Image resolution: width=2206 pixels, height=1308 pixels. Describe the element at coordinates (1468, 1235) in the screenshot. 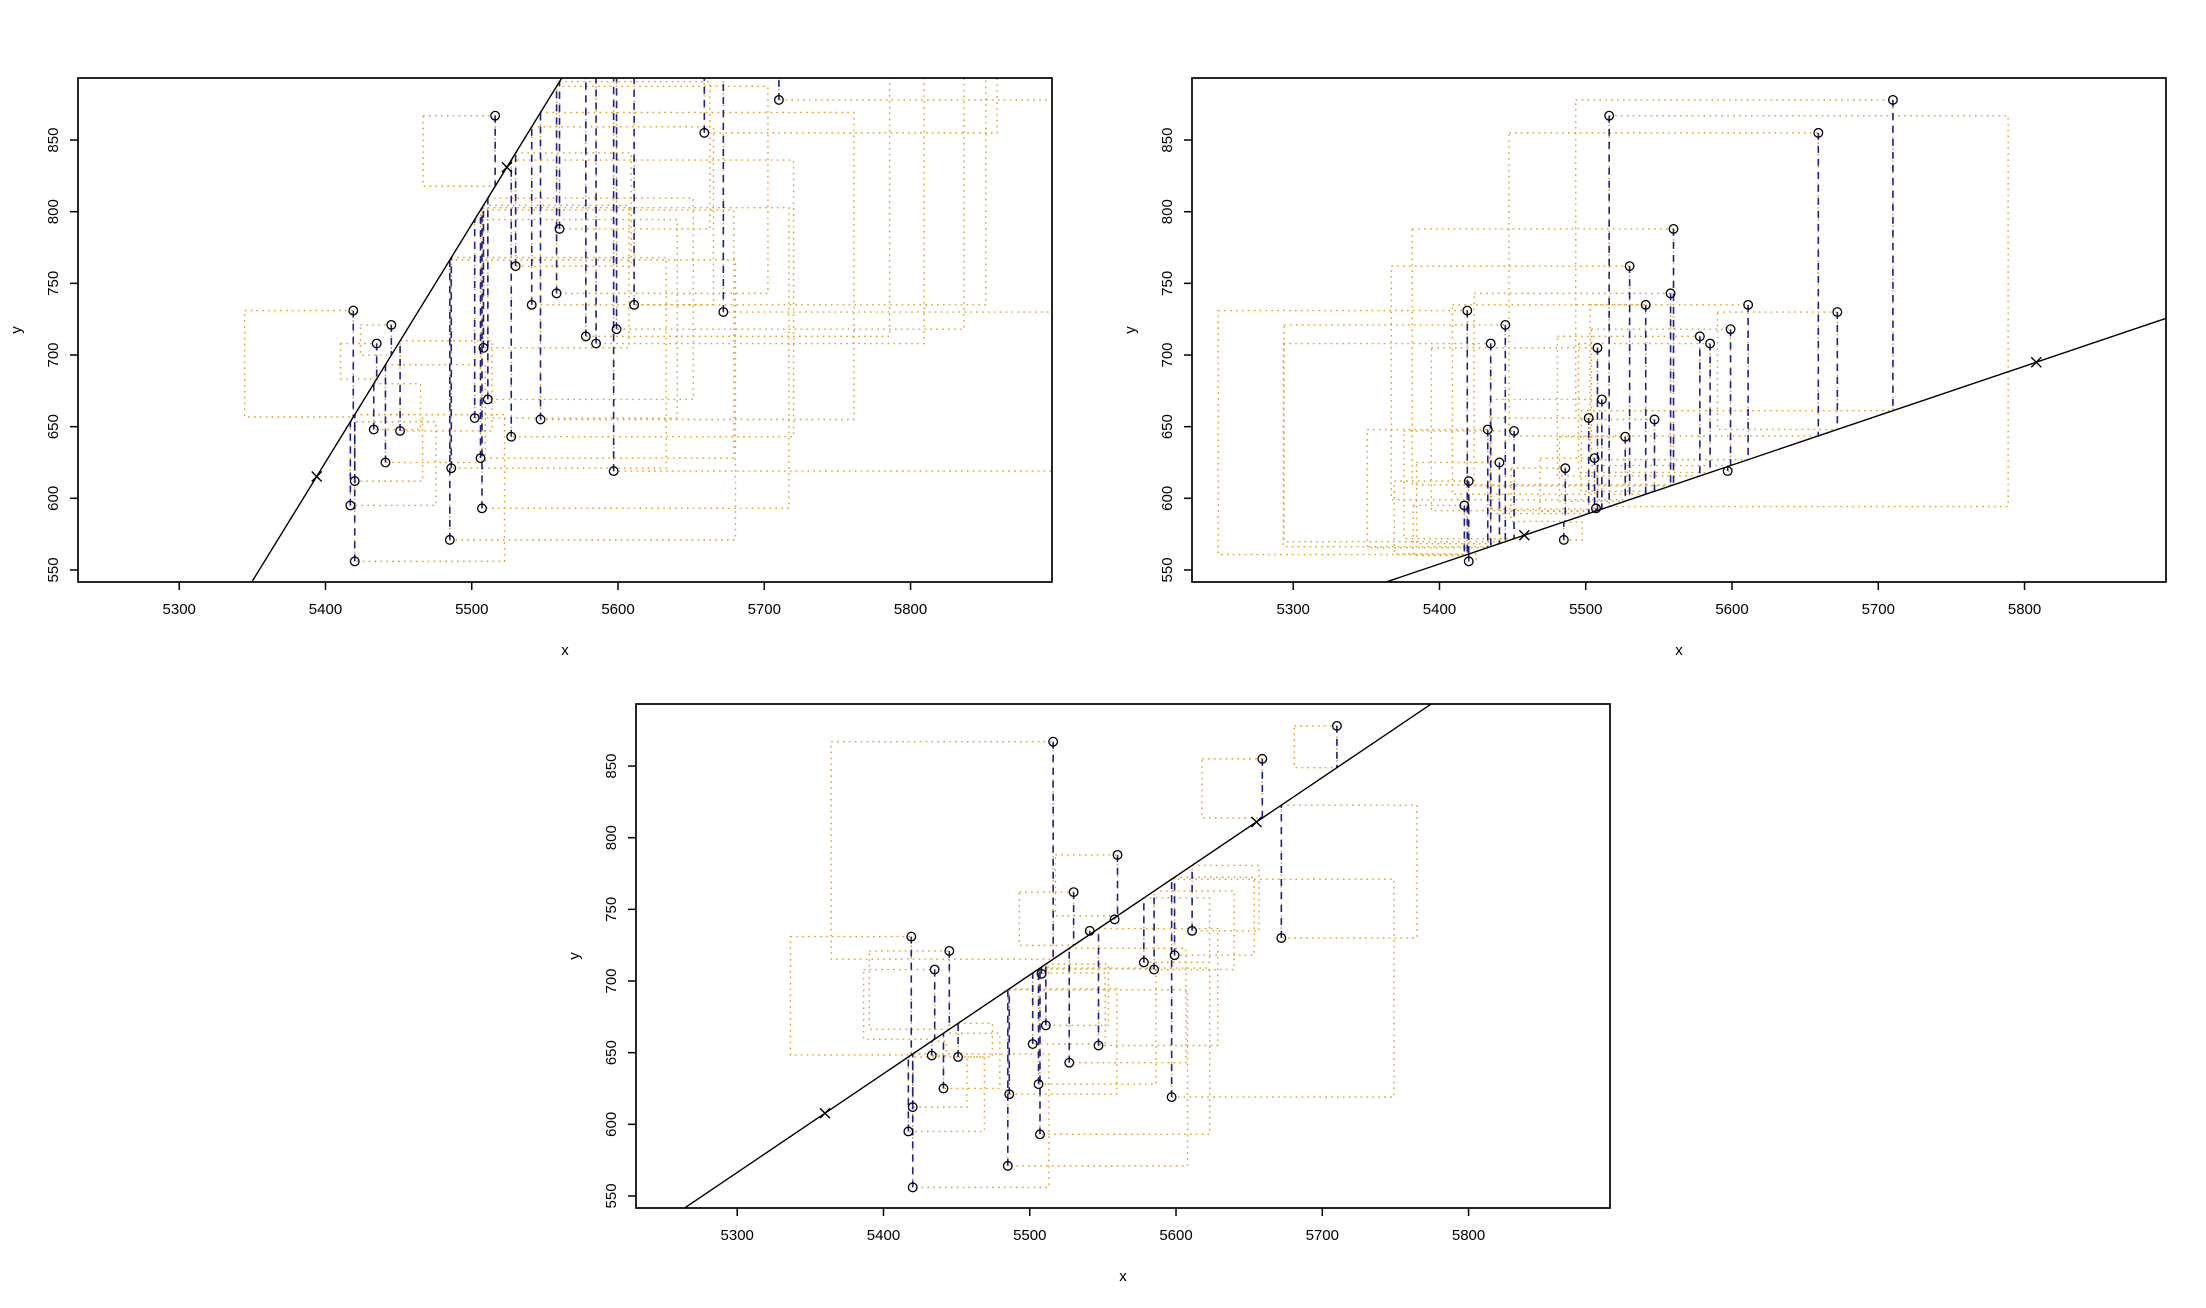

I see `x-axis-tick-label: 5800` at that location.